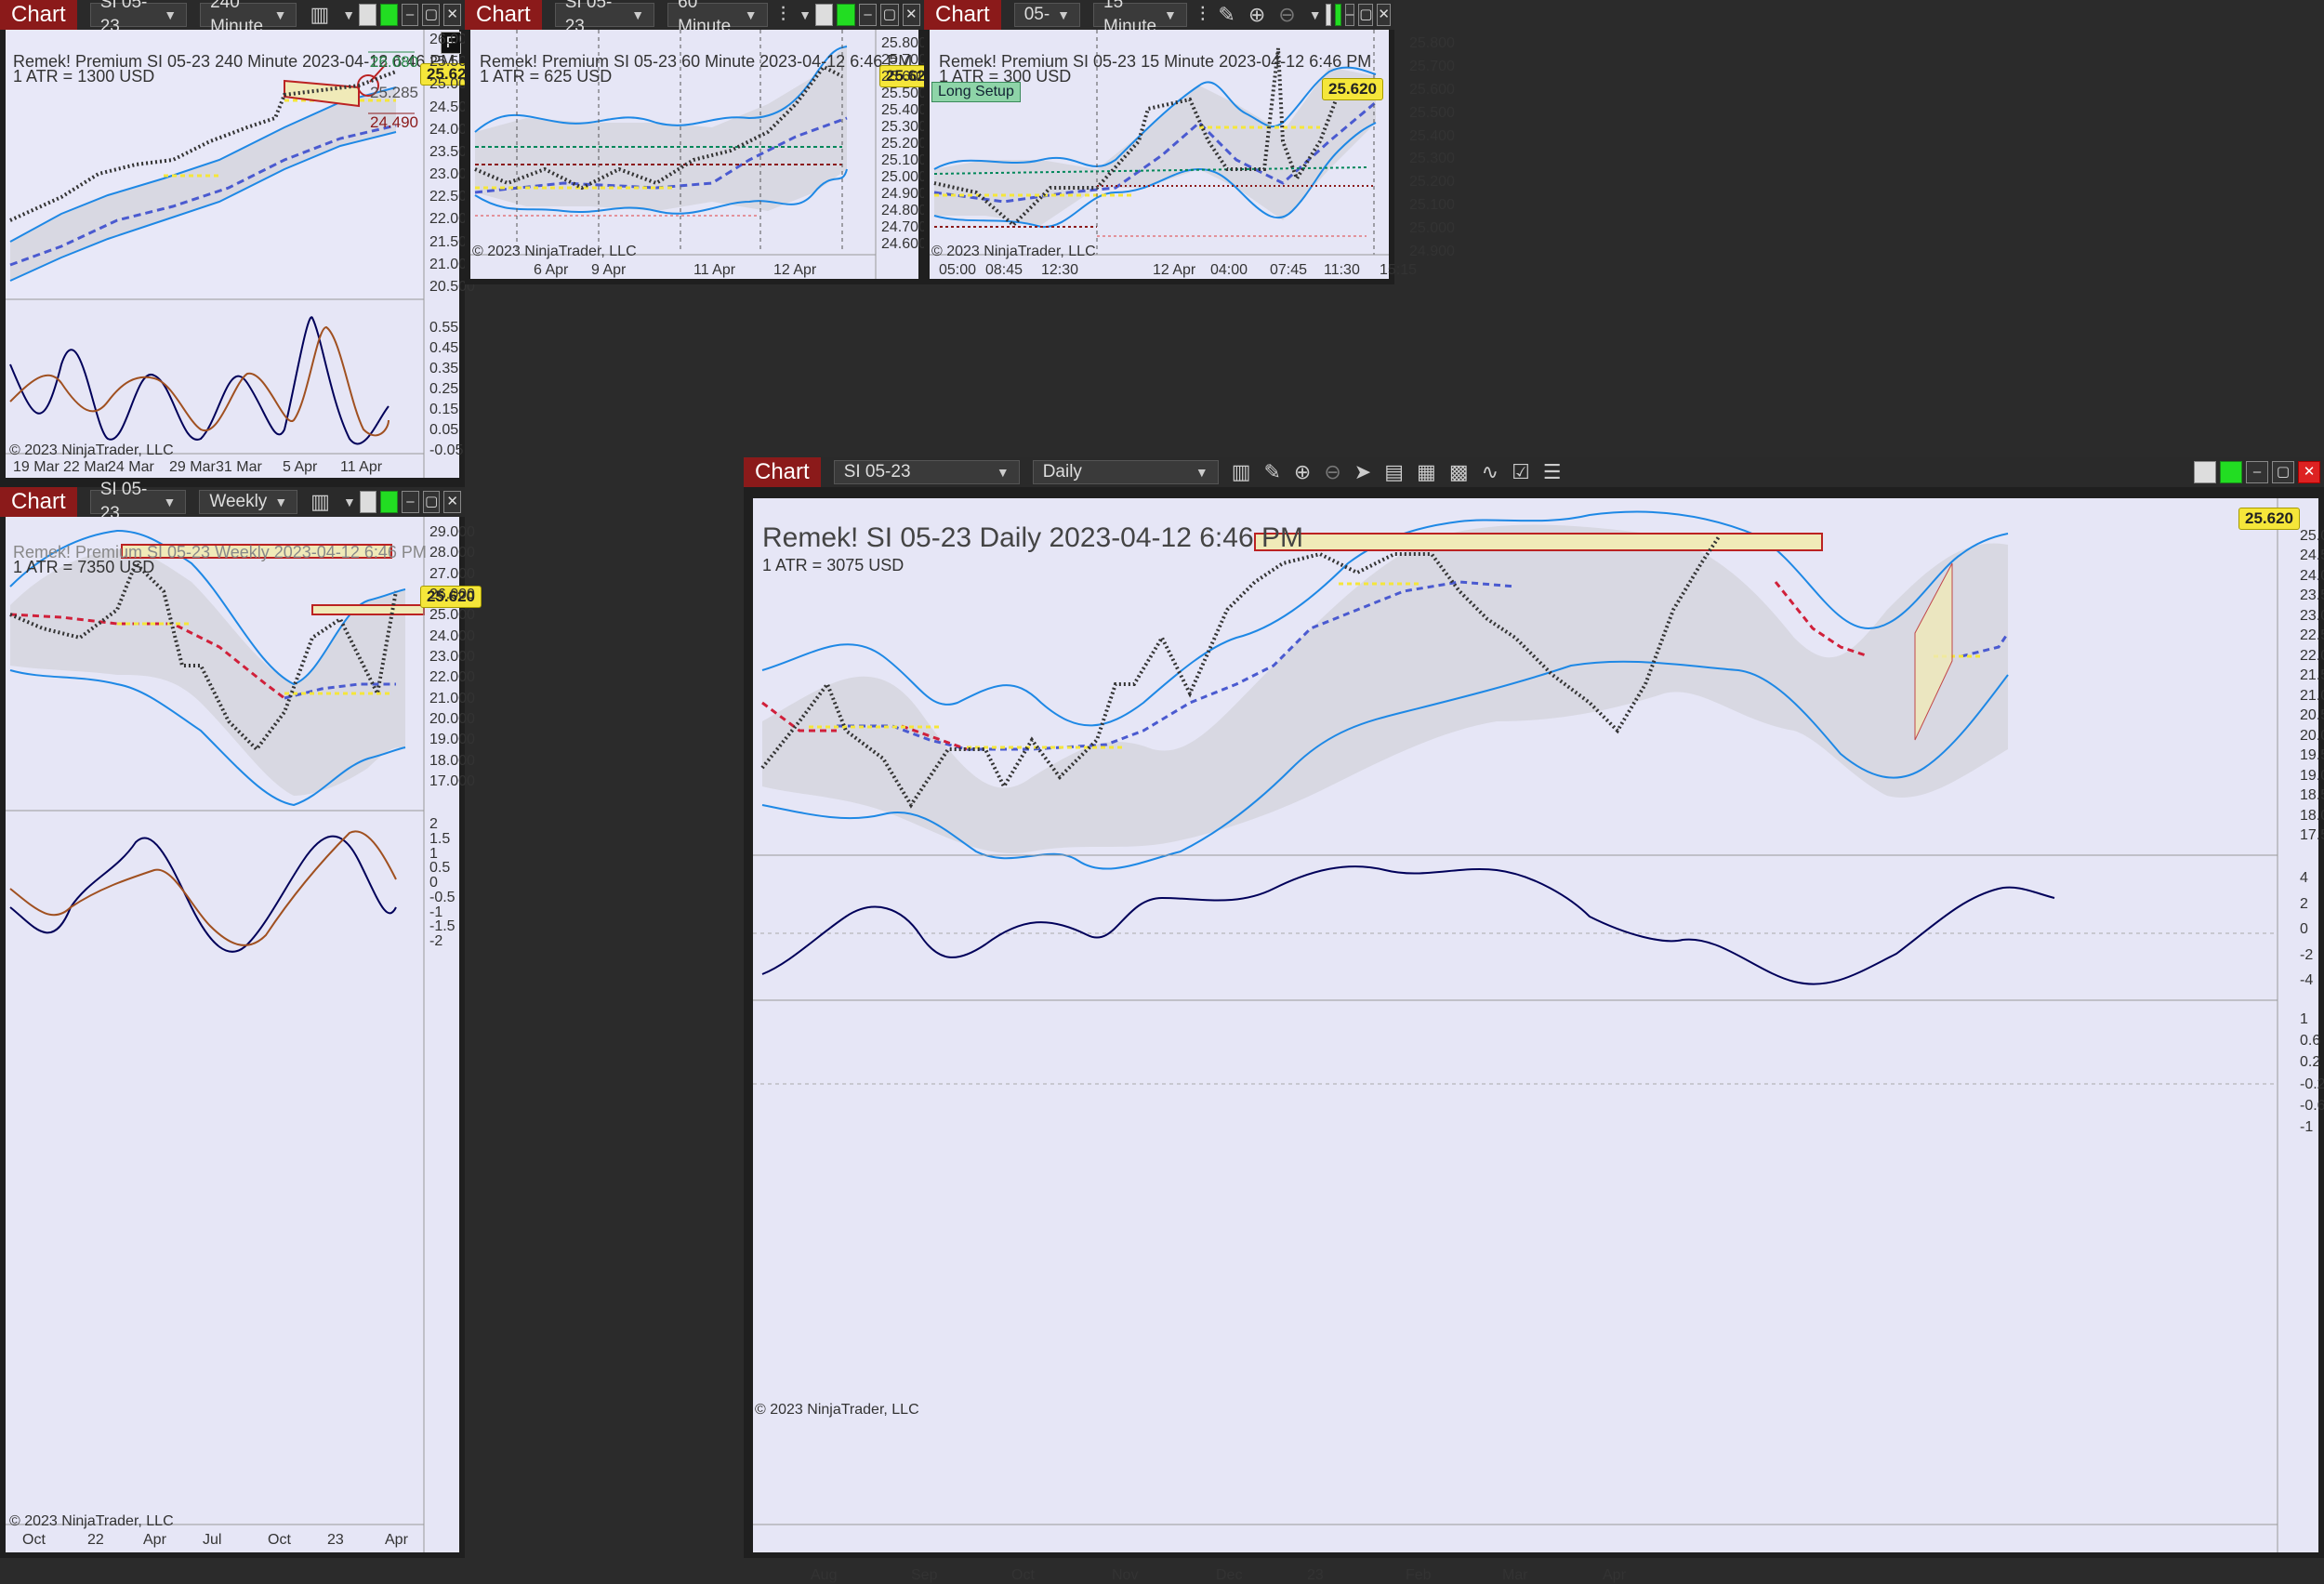  What do you see at coordinates (717, 18) in the screenshot?
I see `interval-select: 60 Minute ▼` at bounding box center [717, 18].